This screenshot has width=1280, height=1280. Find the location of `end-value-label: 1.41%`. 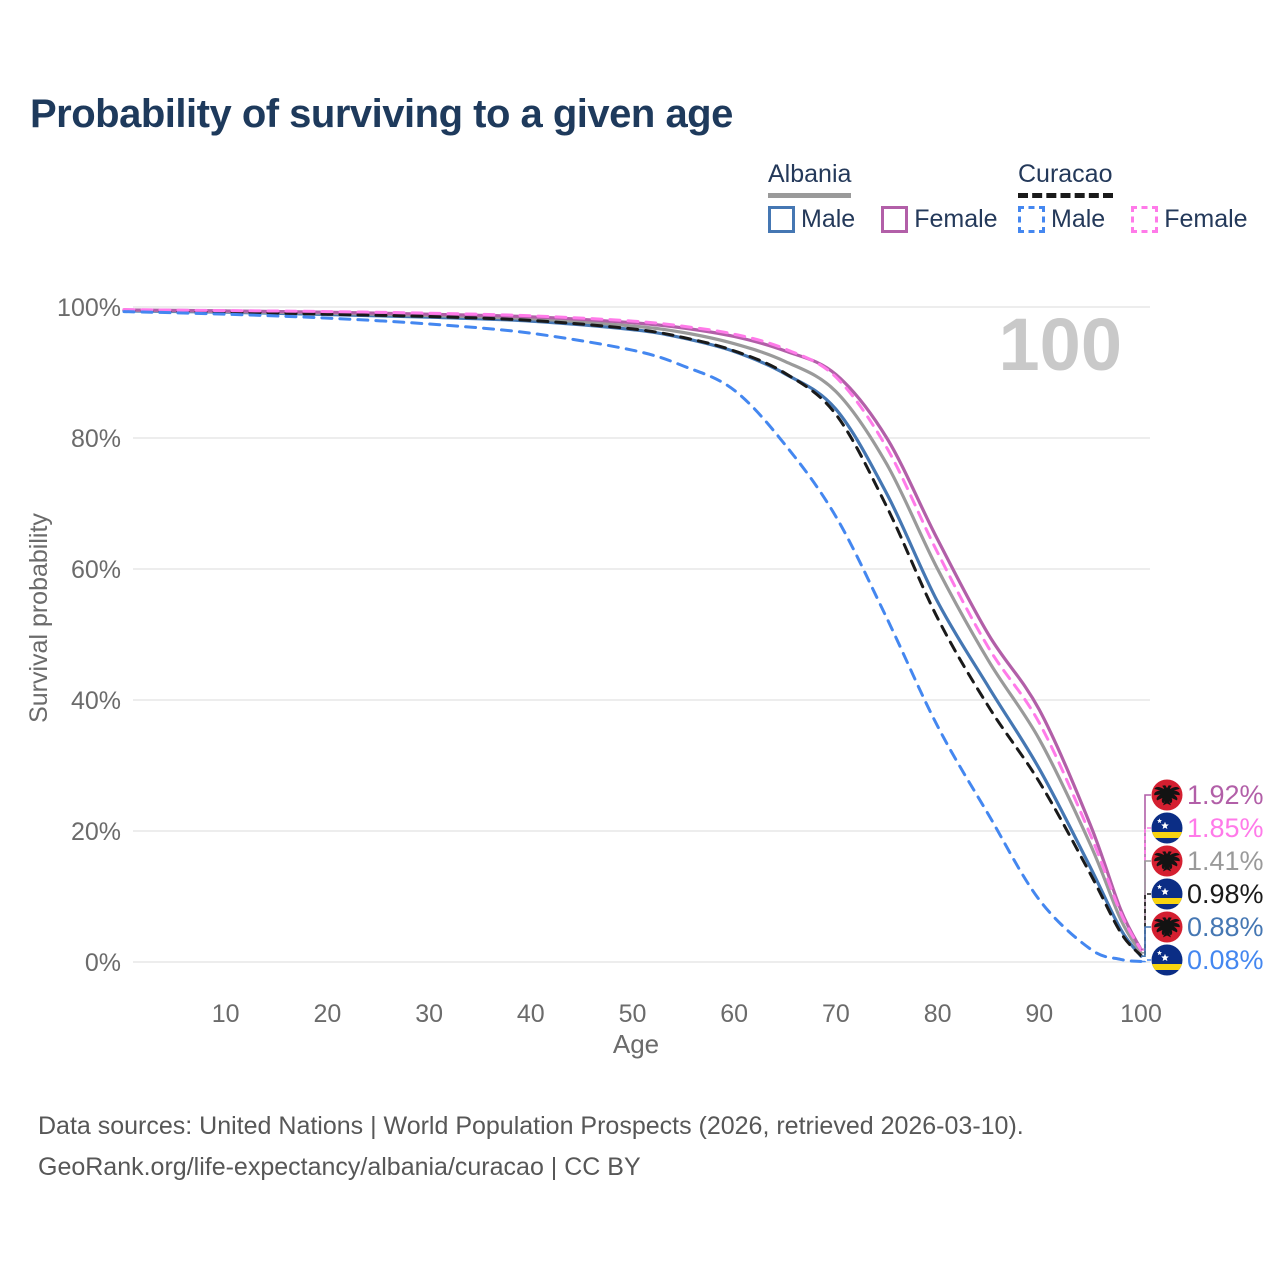

end-value-label: 1.41% is located at coordinates (1225, 861).